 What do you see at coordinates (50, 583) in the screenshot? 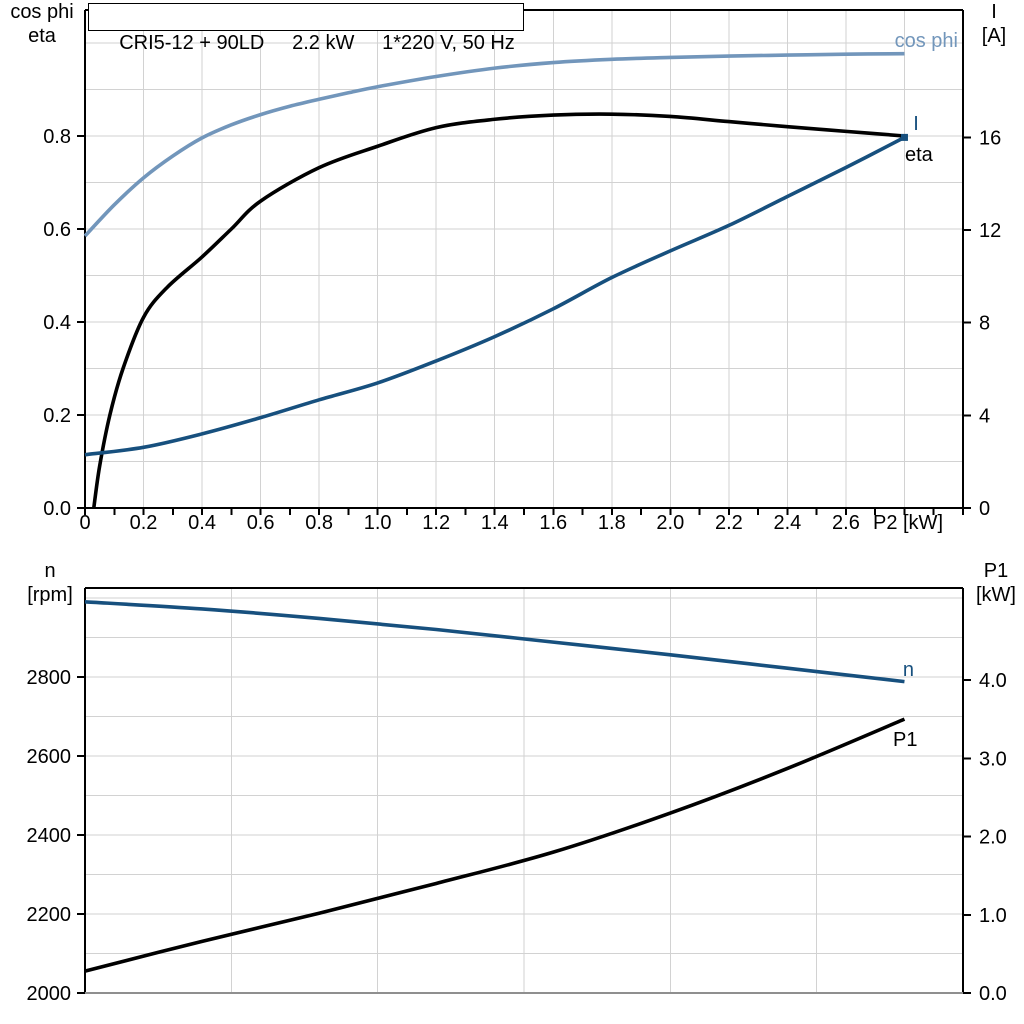
I see `bottom-left-axis-title: n [rpm]` at bounding box center [50, 583].